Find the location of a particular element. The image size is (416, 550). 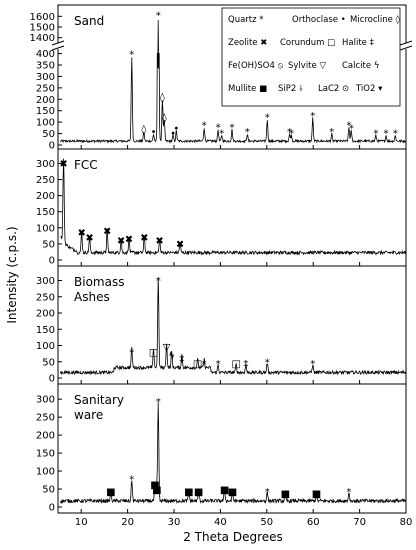

x-tick-label: 80 is located at coordinates (406, 522).